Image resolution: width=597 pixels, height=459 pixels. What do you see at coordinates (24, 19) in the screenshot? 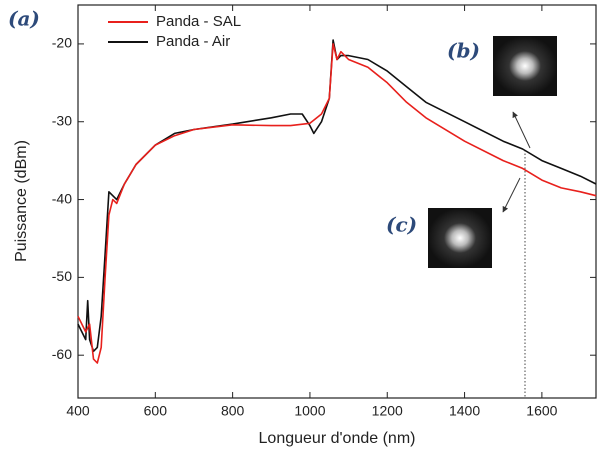
I see `annotation: (a)` at bounding box center [24, 19].